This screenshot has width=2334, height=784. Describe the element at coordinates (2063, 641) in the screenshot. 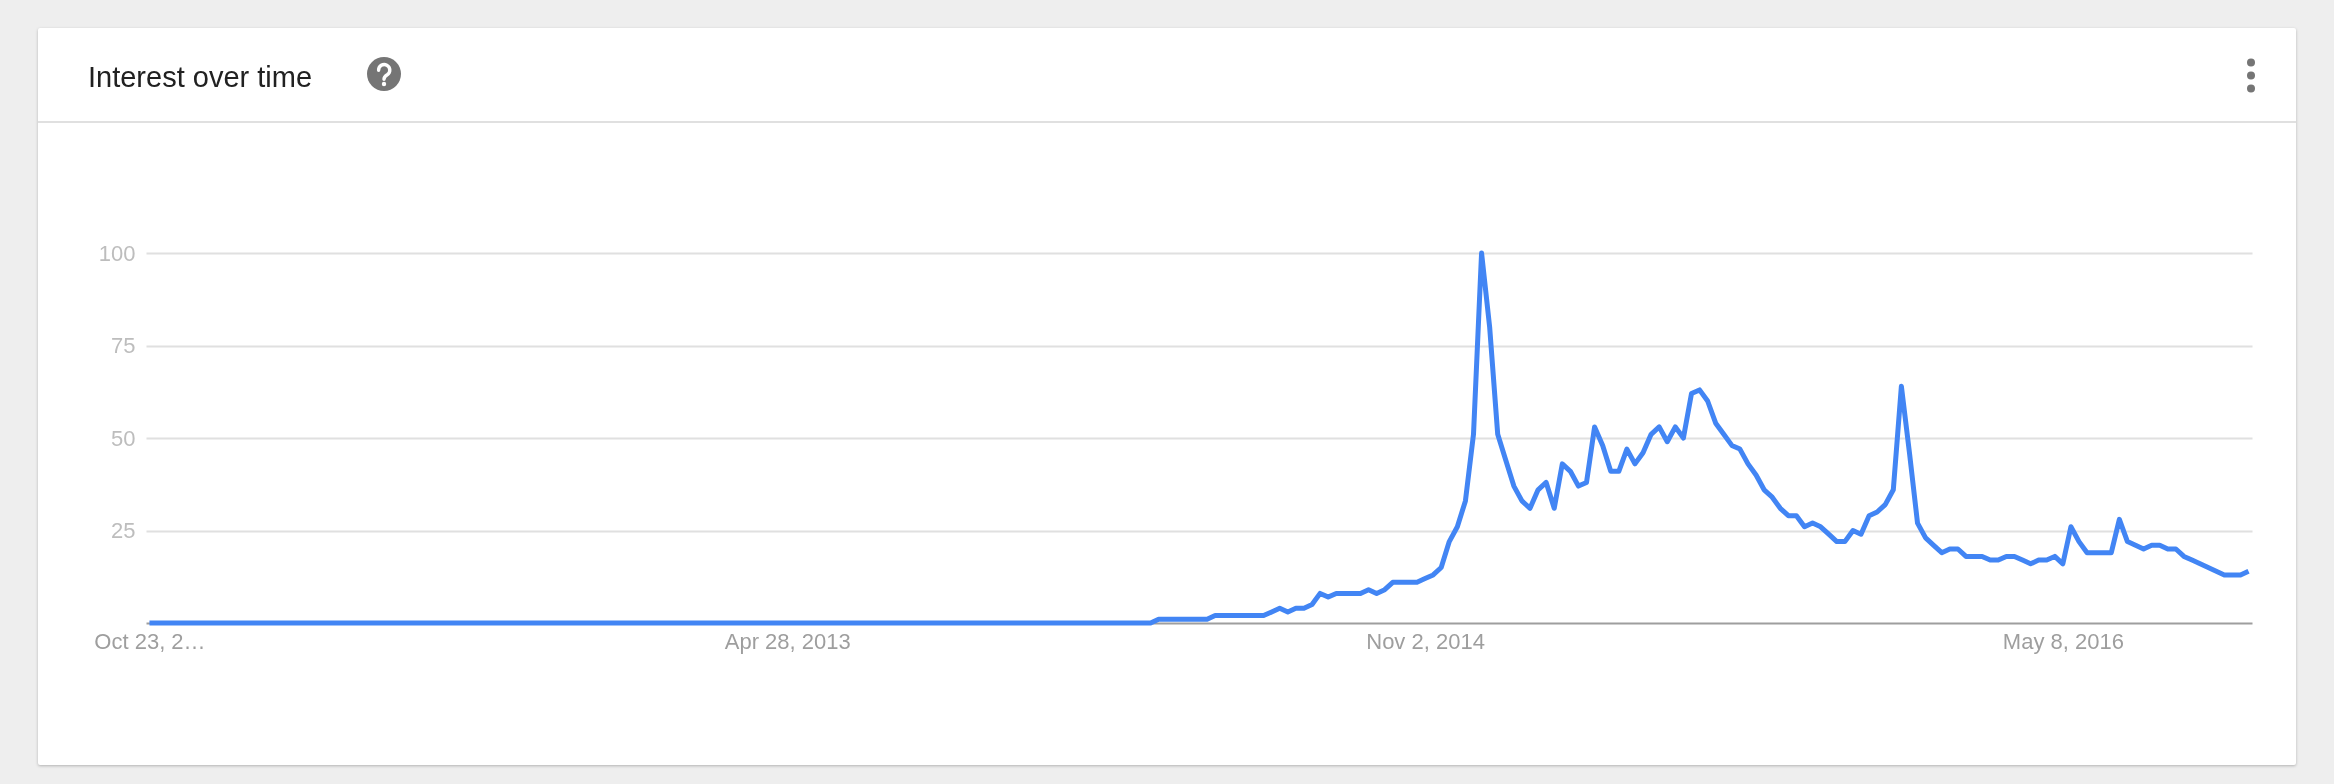

I see `x-tick-label: May 8, 2016` at that location.